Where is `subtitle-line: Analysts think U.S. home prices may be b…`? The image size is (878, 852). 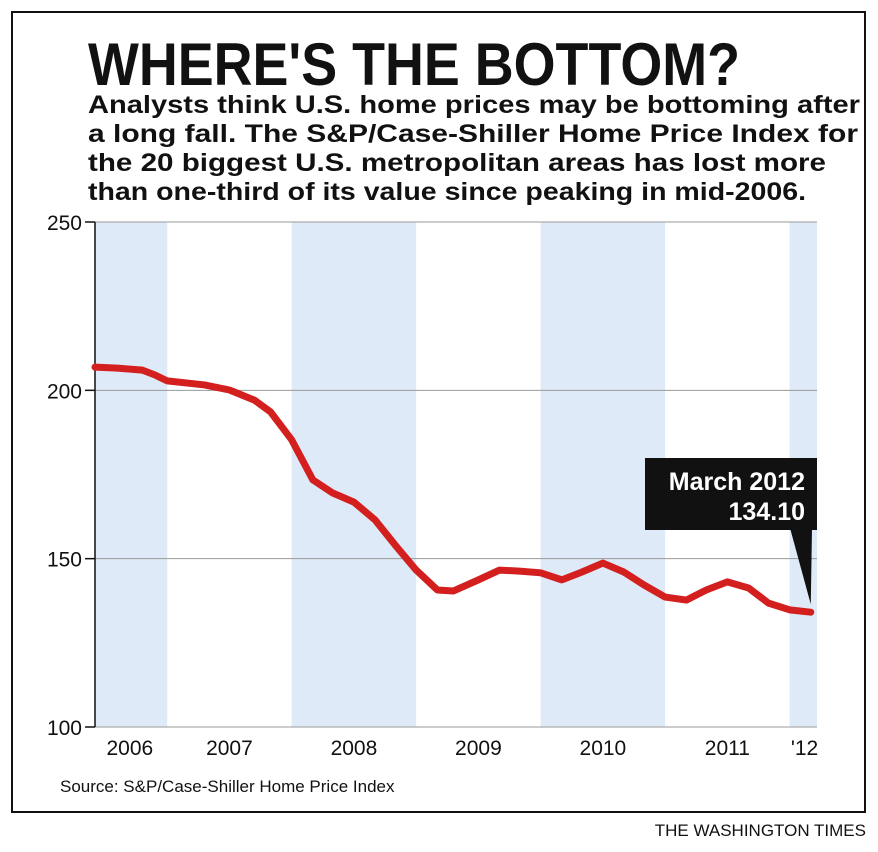 subtitle-line: Analysts think U.S. home prices may be b… is located at coordinates (474, 105).